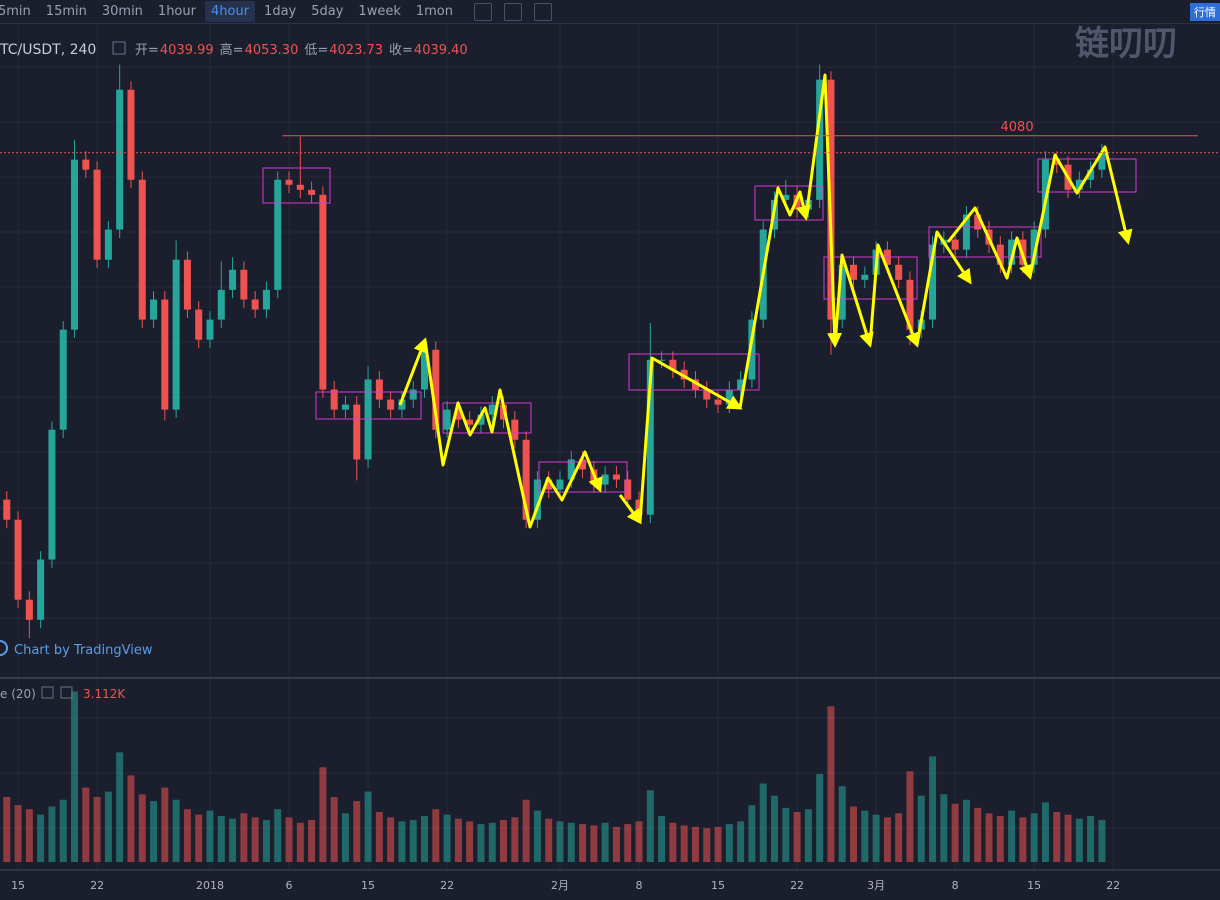  What do you see at coordinates (379, 11) in the screenshot?
I see `interval-button: 1week` at bounding box center [379, 11].